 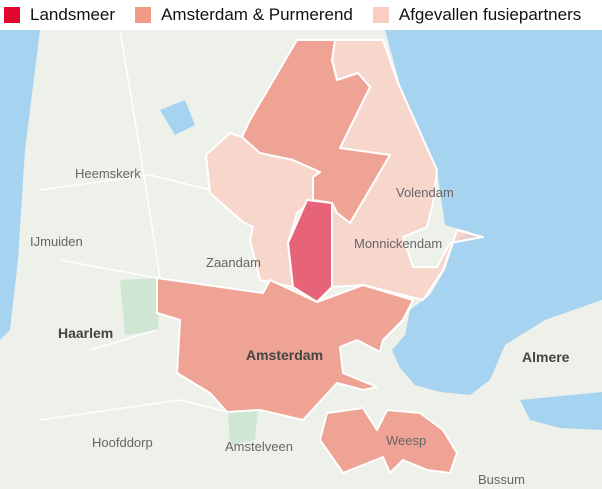 I want to click on place-label: Almere, so click(x=546, y=357).